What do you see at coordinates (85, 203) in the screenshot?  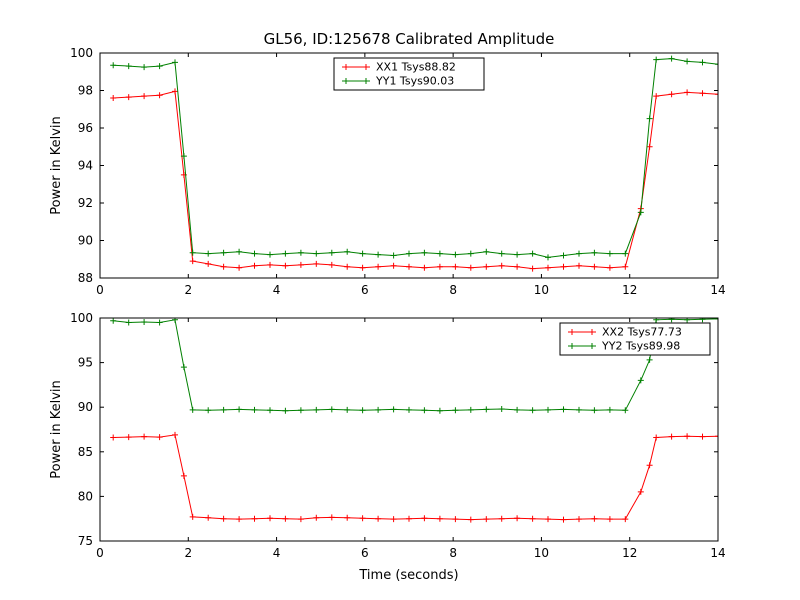 I see `y-tick-label: 92` at bounding box center [85, 203].